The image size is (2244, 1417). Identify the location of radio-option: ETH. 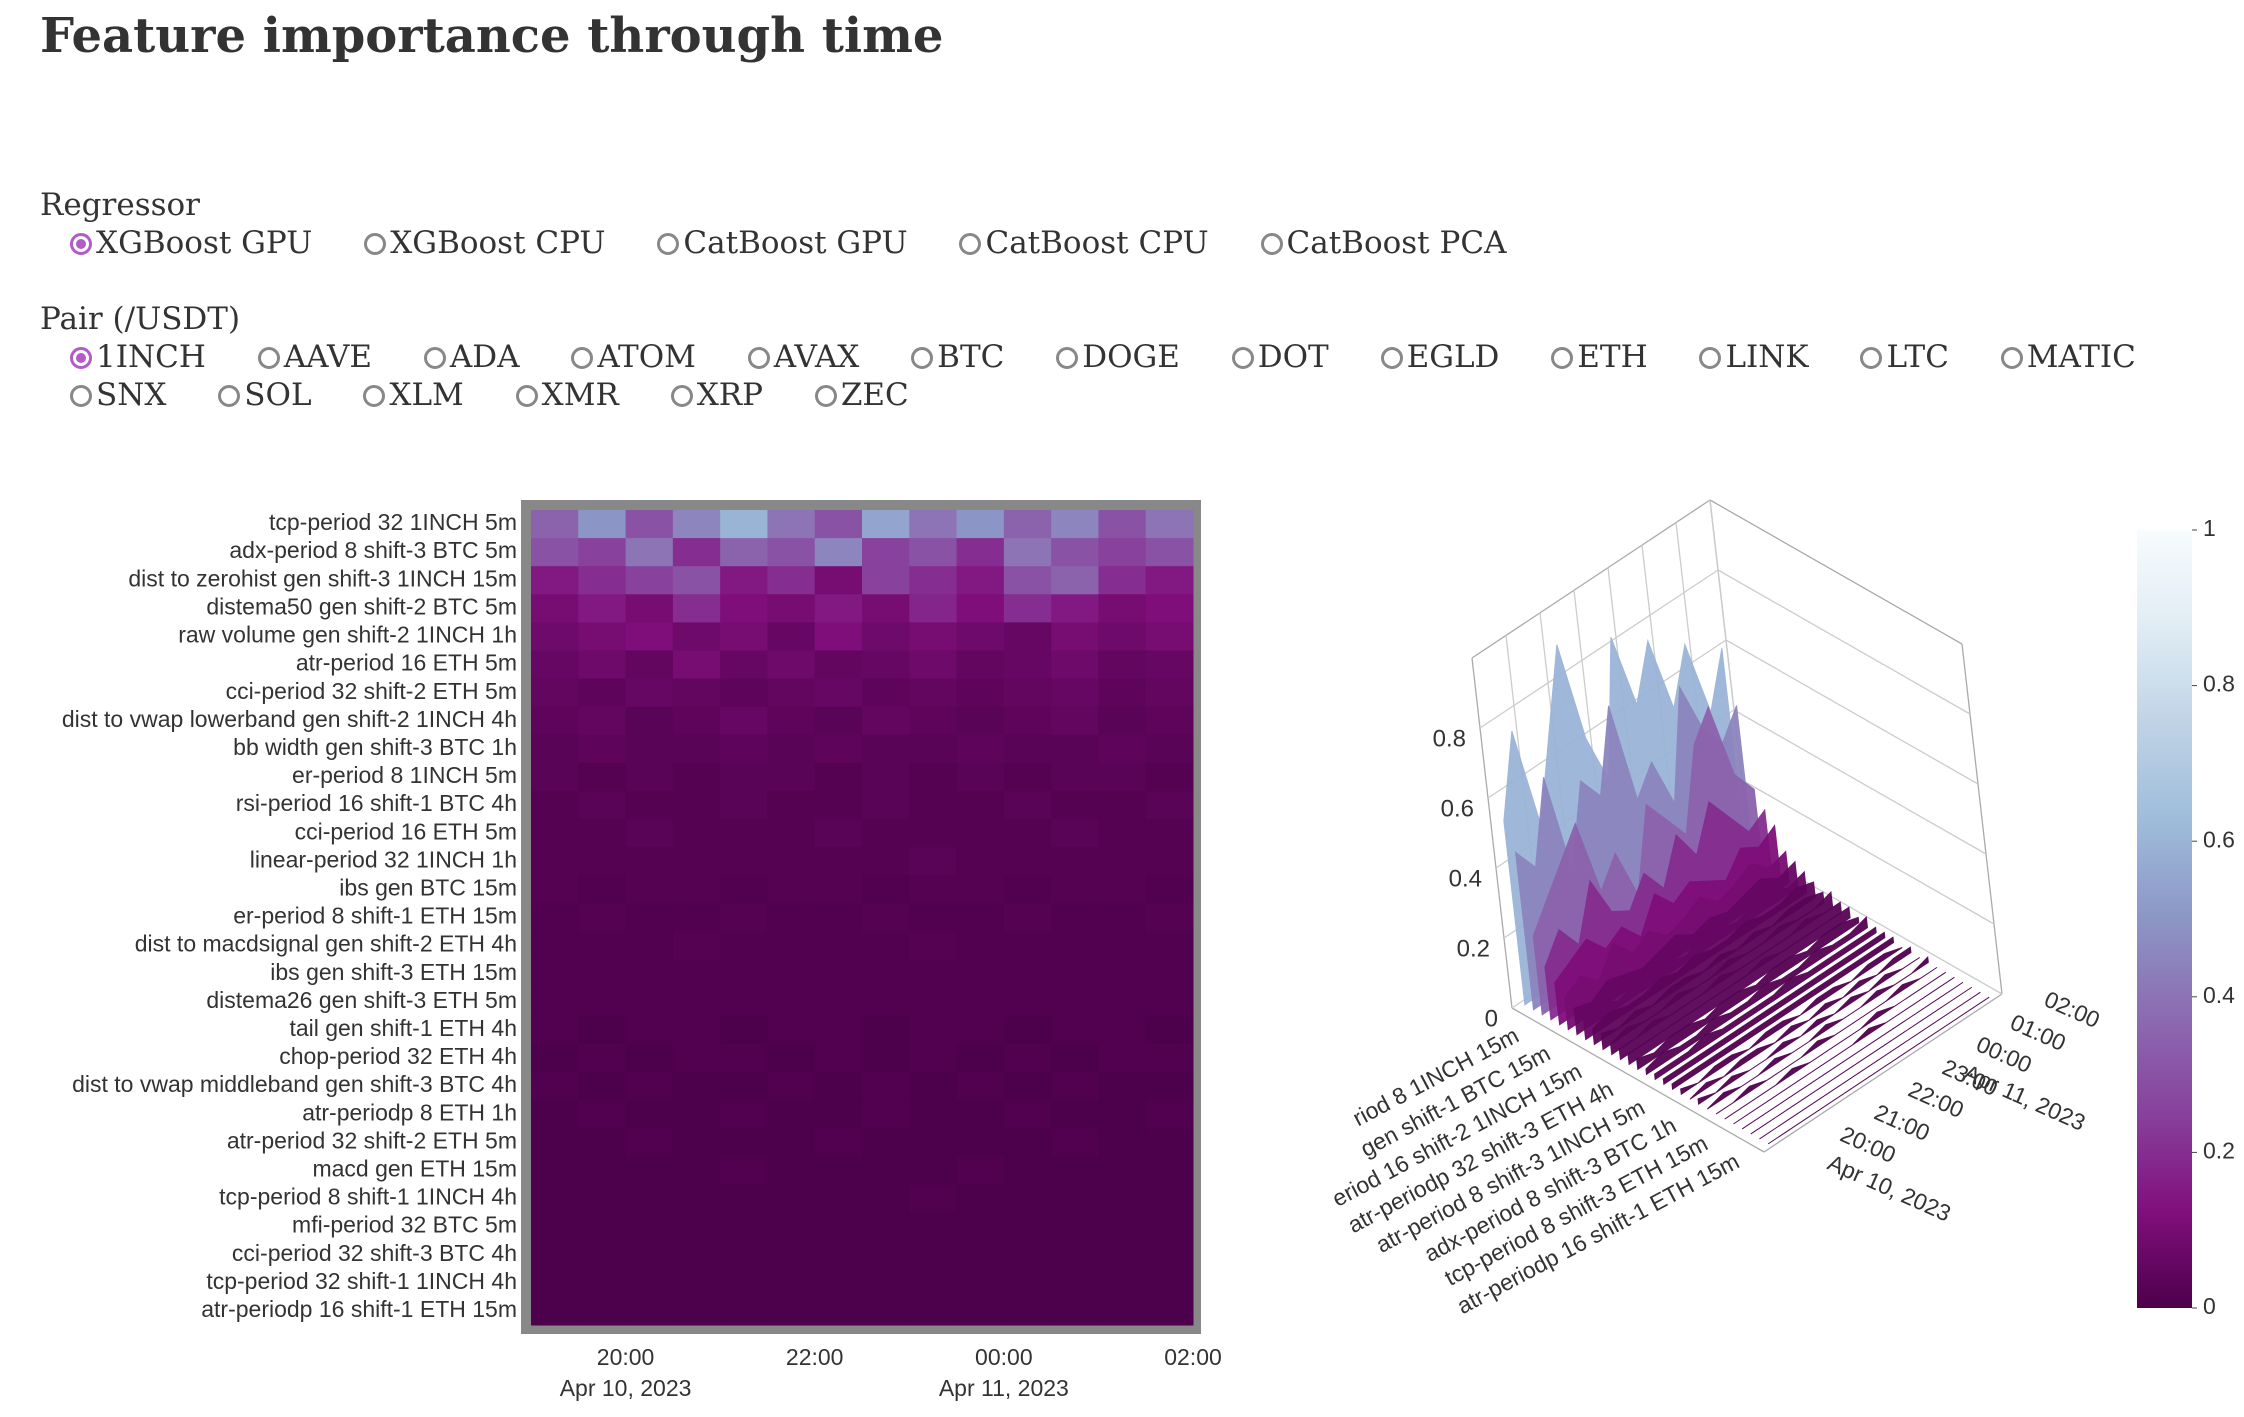
(1599, 357).